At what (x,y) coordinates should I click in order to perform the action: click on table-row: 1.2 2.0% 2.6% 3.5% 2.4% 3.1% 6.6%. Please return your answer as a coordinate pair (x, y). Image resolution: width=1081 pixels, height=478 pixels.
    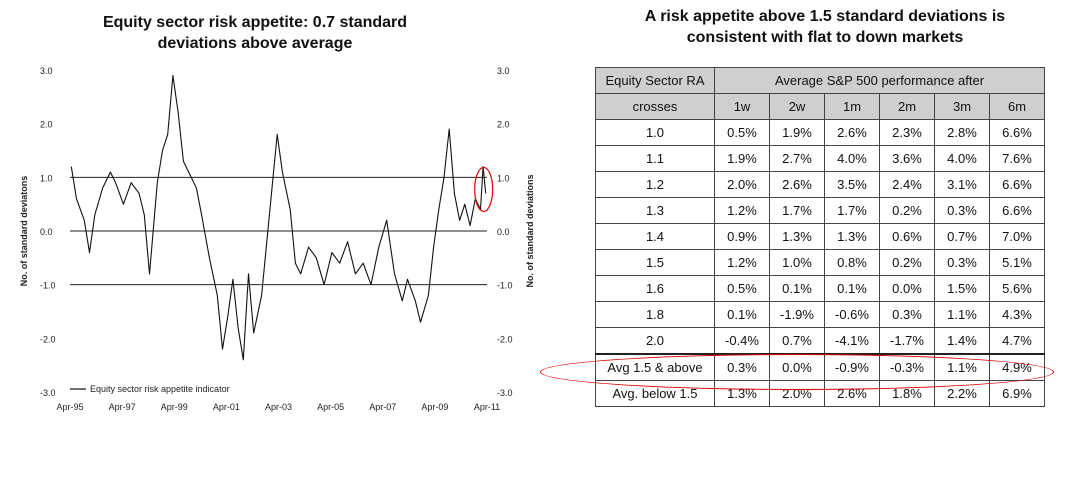
    Looking at the image, I should click on (820, 184).